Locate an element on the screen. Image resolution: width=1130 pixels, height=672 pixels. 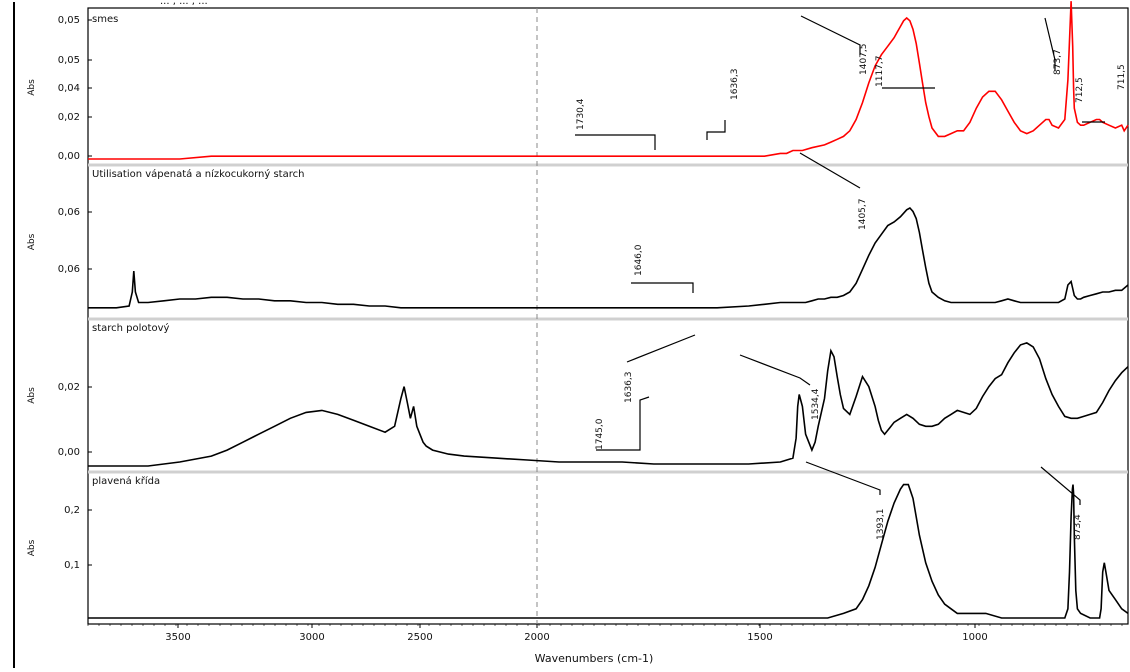
x-tick-label: 2500 is located at coordinates (419, 637).